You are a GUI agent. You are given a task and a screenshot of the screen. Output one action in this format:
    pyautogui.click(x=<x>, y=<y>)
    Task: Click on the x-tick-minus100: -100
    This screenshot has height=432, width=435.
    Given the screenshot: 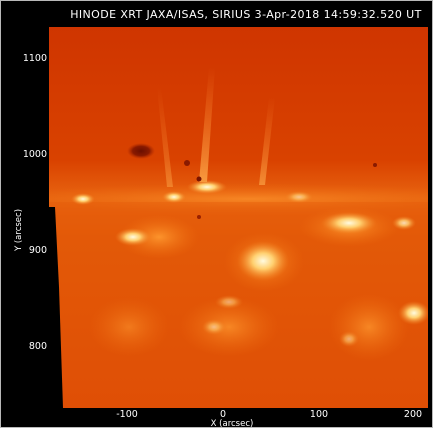 What is the action you would take?
    pyautogui.click(x=127, y=414)
    